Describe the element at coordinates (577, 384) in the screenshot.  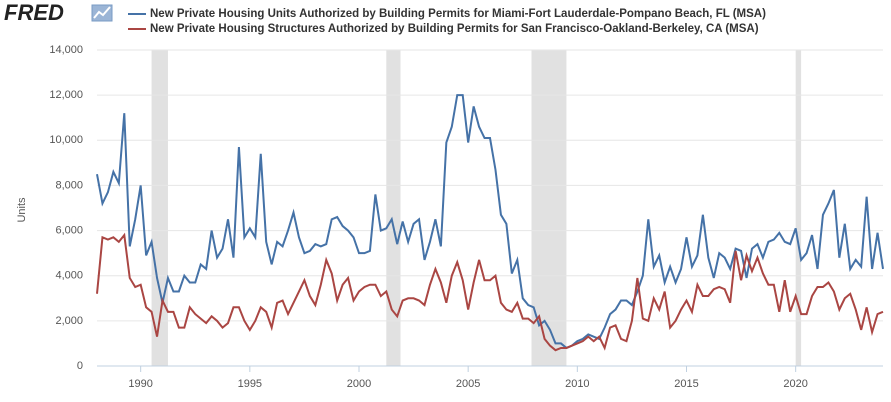
I see `x-tick-label: 2010` at that location.